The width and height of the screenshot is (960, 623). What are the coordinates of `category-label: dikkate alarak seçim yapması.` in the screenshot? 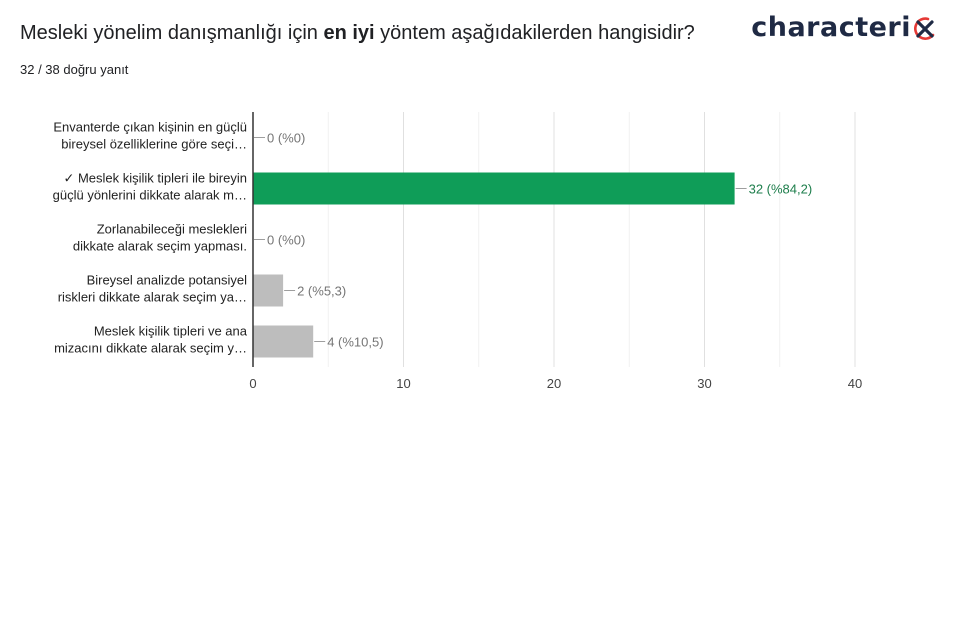 It's located at (160, 246).